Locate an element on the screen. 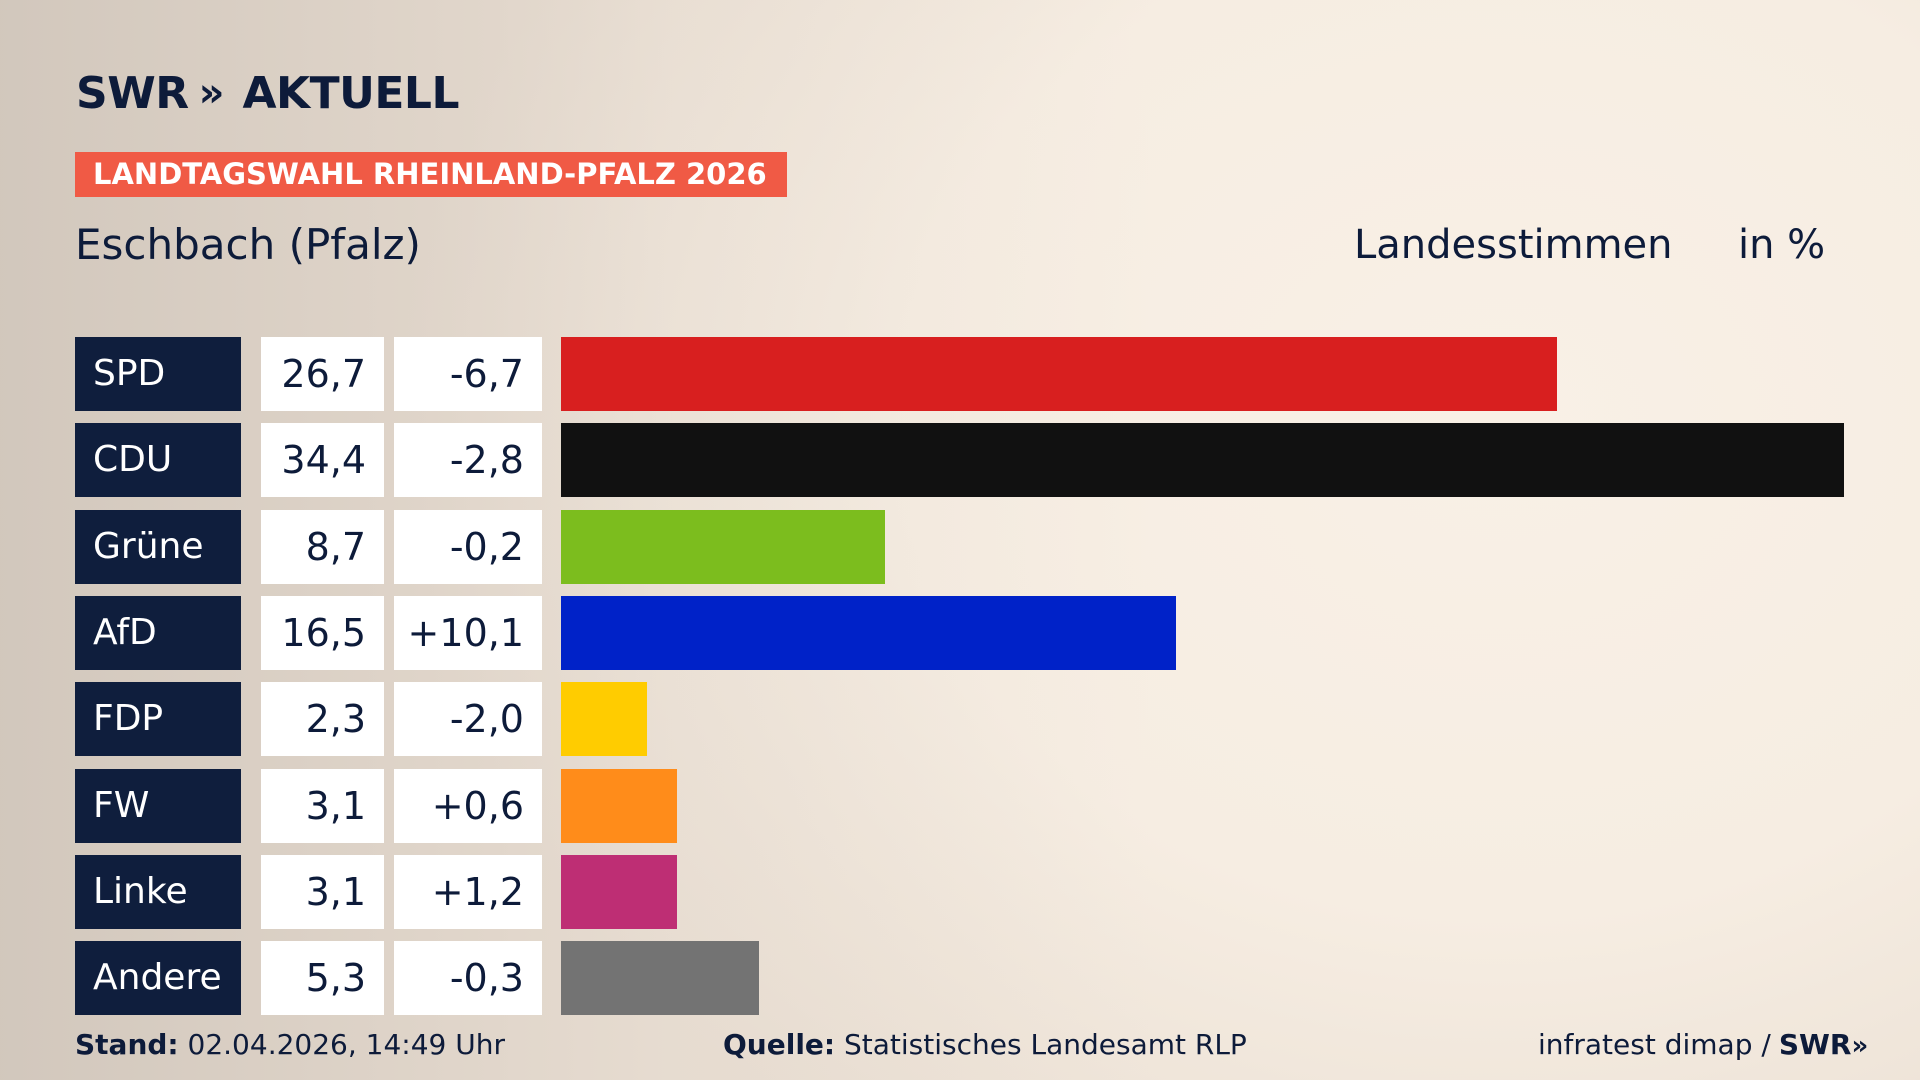 This screenshot has height=1080, width=1920. diff-label-6: +1,2 is located at coordinates (468, 892).